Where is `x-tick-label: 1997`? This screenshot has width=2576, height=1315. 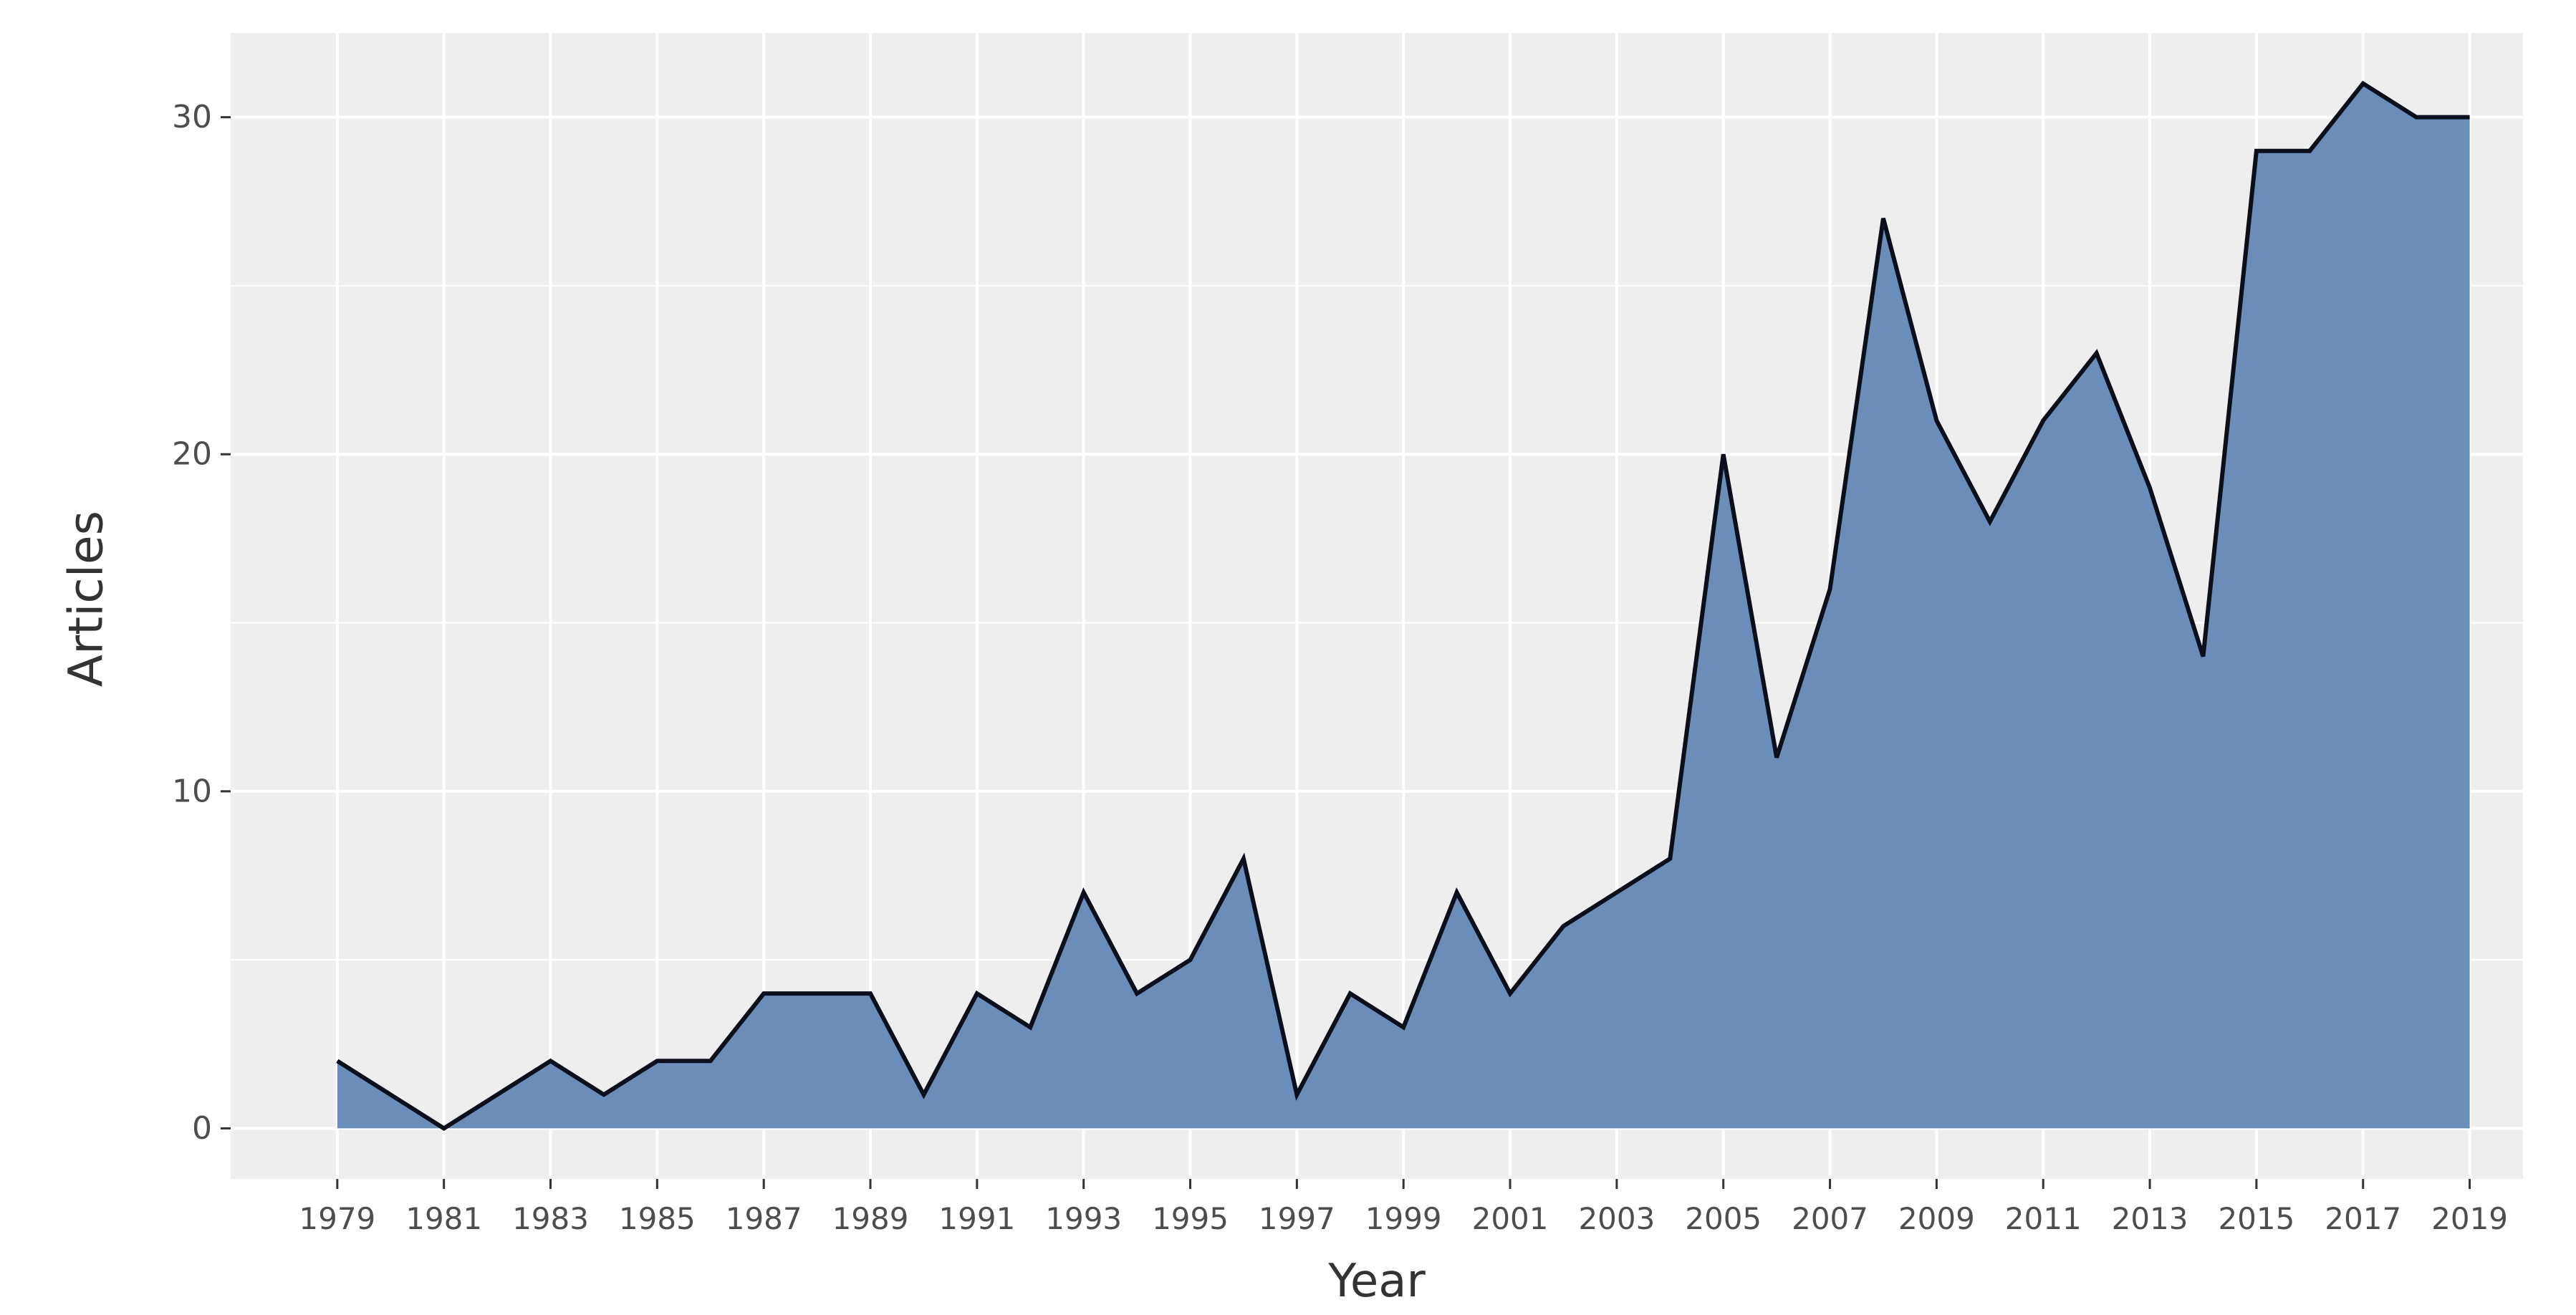 x-tick-label: 1997 is located at coordinates (1297, 1218).